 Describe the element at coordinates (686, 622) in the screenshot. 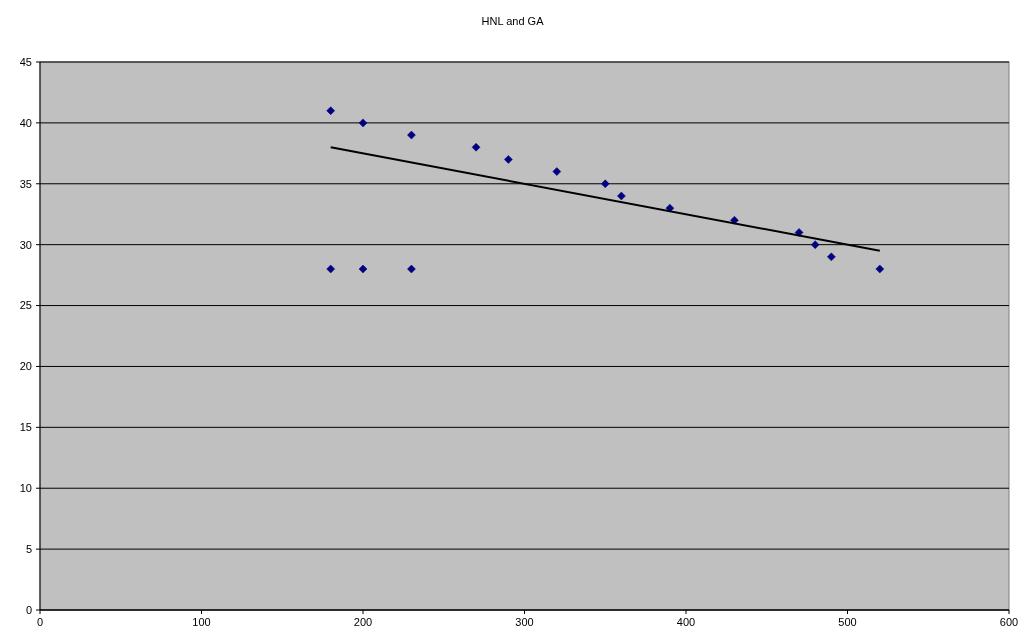

I see `x-tick-label: 400` at that location.